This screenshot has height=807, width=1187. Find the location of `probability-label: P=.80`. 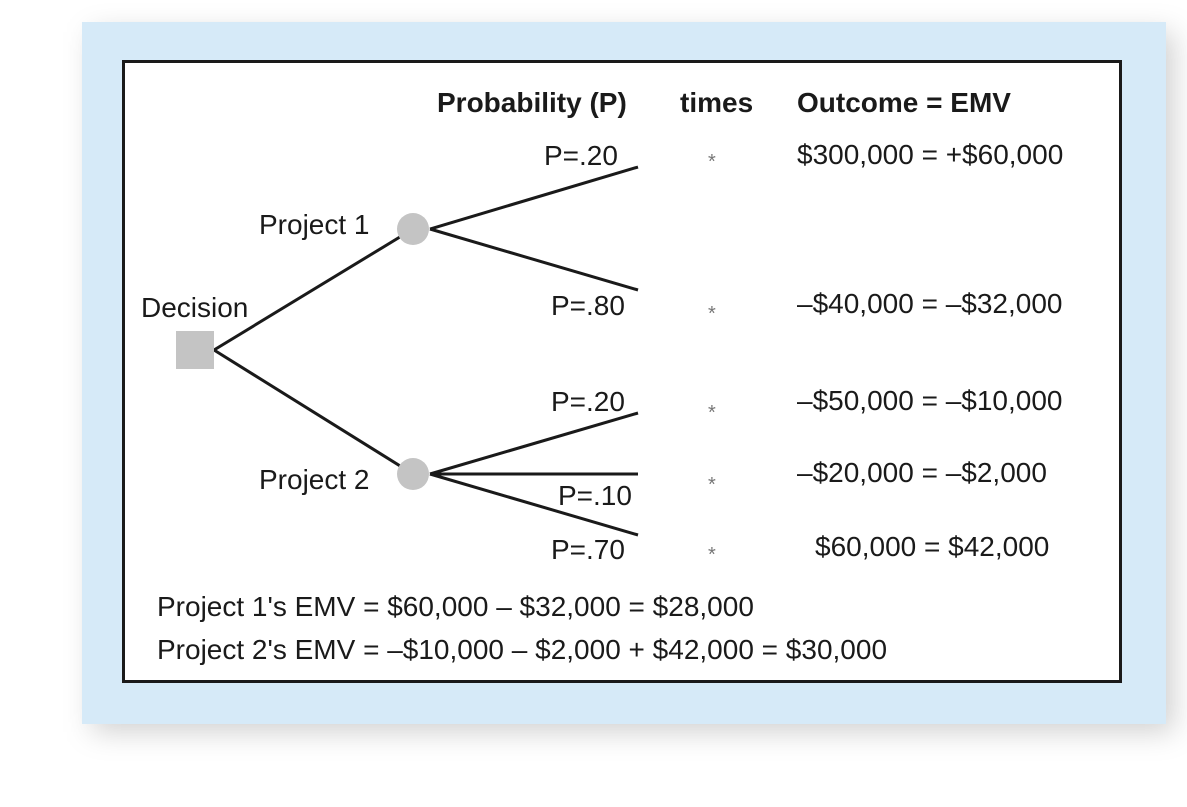

probability-label: P=.80 is located at coordinates (588, 305).